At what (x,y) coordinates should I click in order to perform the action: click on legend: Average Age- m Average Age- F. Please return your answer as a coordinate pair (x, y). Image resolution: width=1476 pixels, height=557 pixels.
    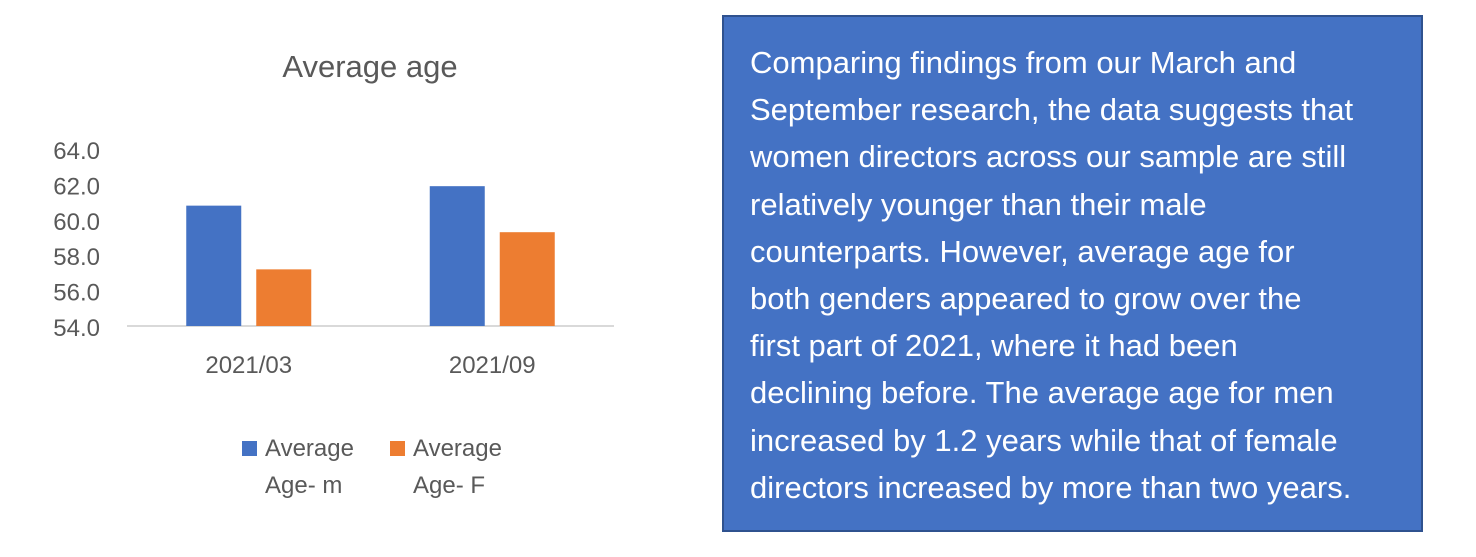
    Looking at the image, I should click on (372, 467).